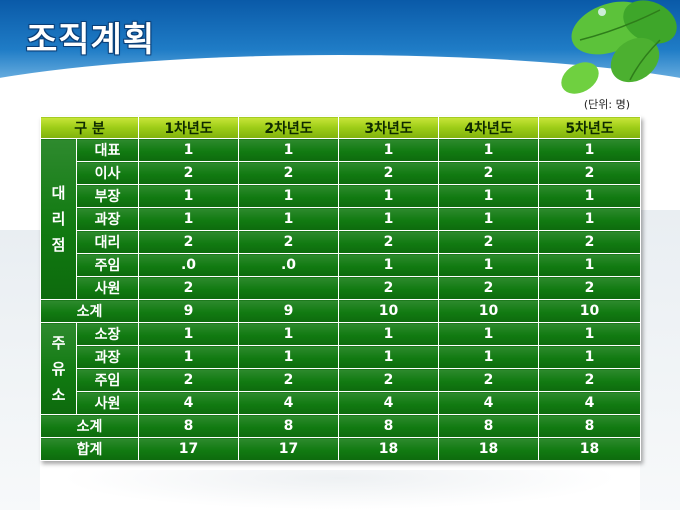 The width and height of the screenshot is (680, 510). I want to click on table-header-row: 구 분 1차년도 2차년도 3차년도 4차년도 5차년도, so click(340, 127).